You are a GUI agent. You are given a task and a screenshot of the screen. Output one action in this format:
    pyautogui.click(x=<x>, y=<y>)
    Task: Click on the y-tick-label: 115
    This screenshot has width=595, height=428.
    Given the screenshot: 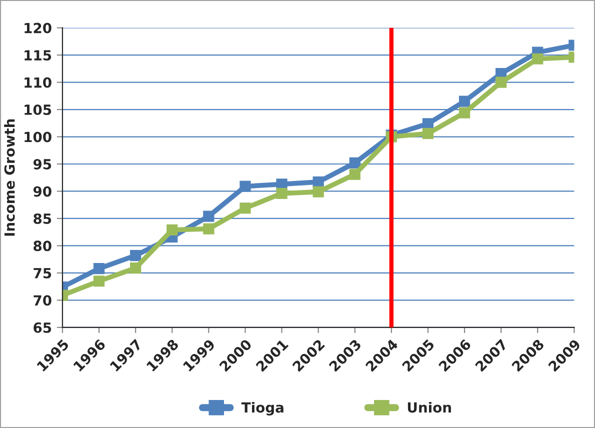 What is the action you would take?
    pyautogui.click(x=38, y=55)
    